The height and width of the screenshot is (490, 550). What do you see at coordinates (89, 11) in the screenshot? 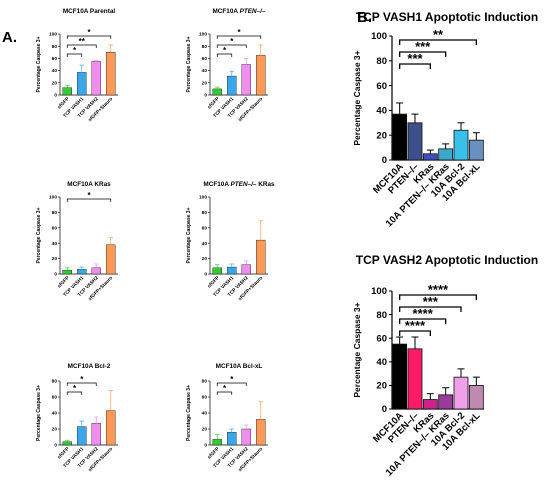
I see `chart-title: MCF10A Parental` at bounding box center [89, 11].